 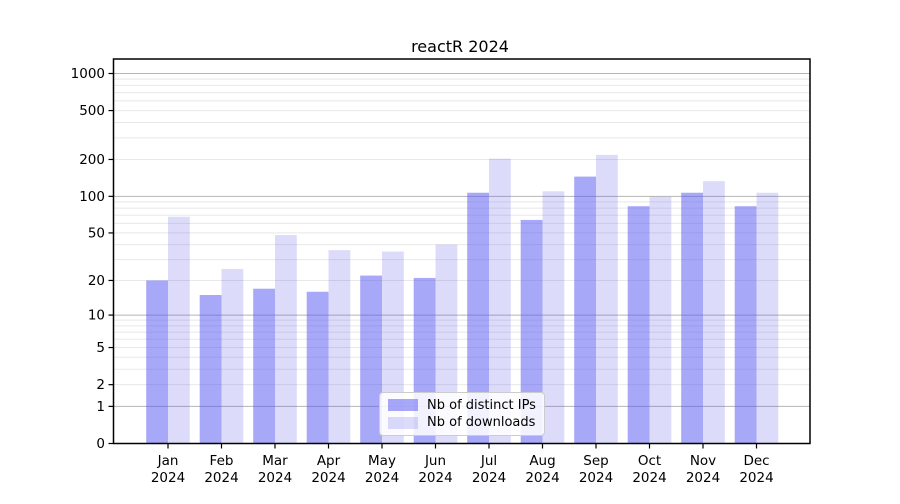 I want to click on chart-title: reactR 2024, so click(x=460, y=46).